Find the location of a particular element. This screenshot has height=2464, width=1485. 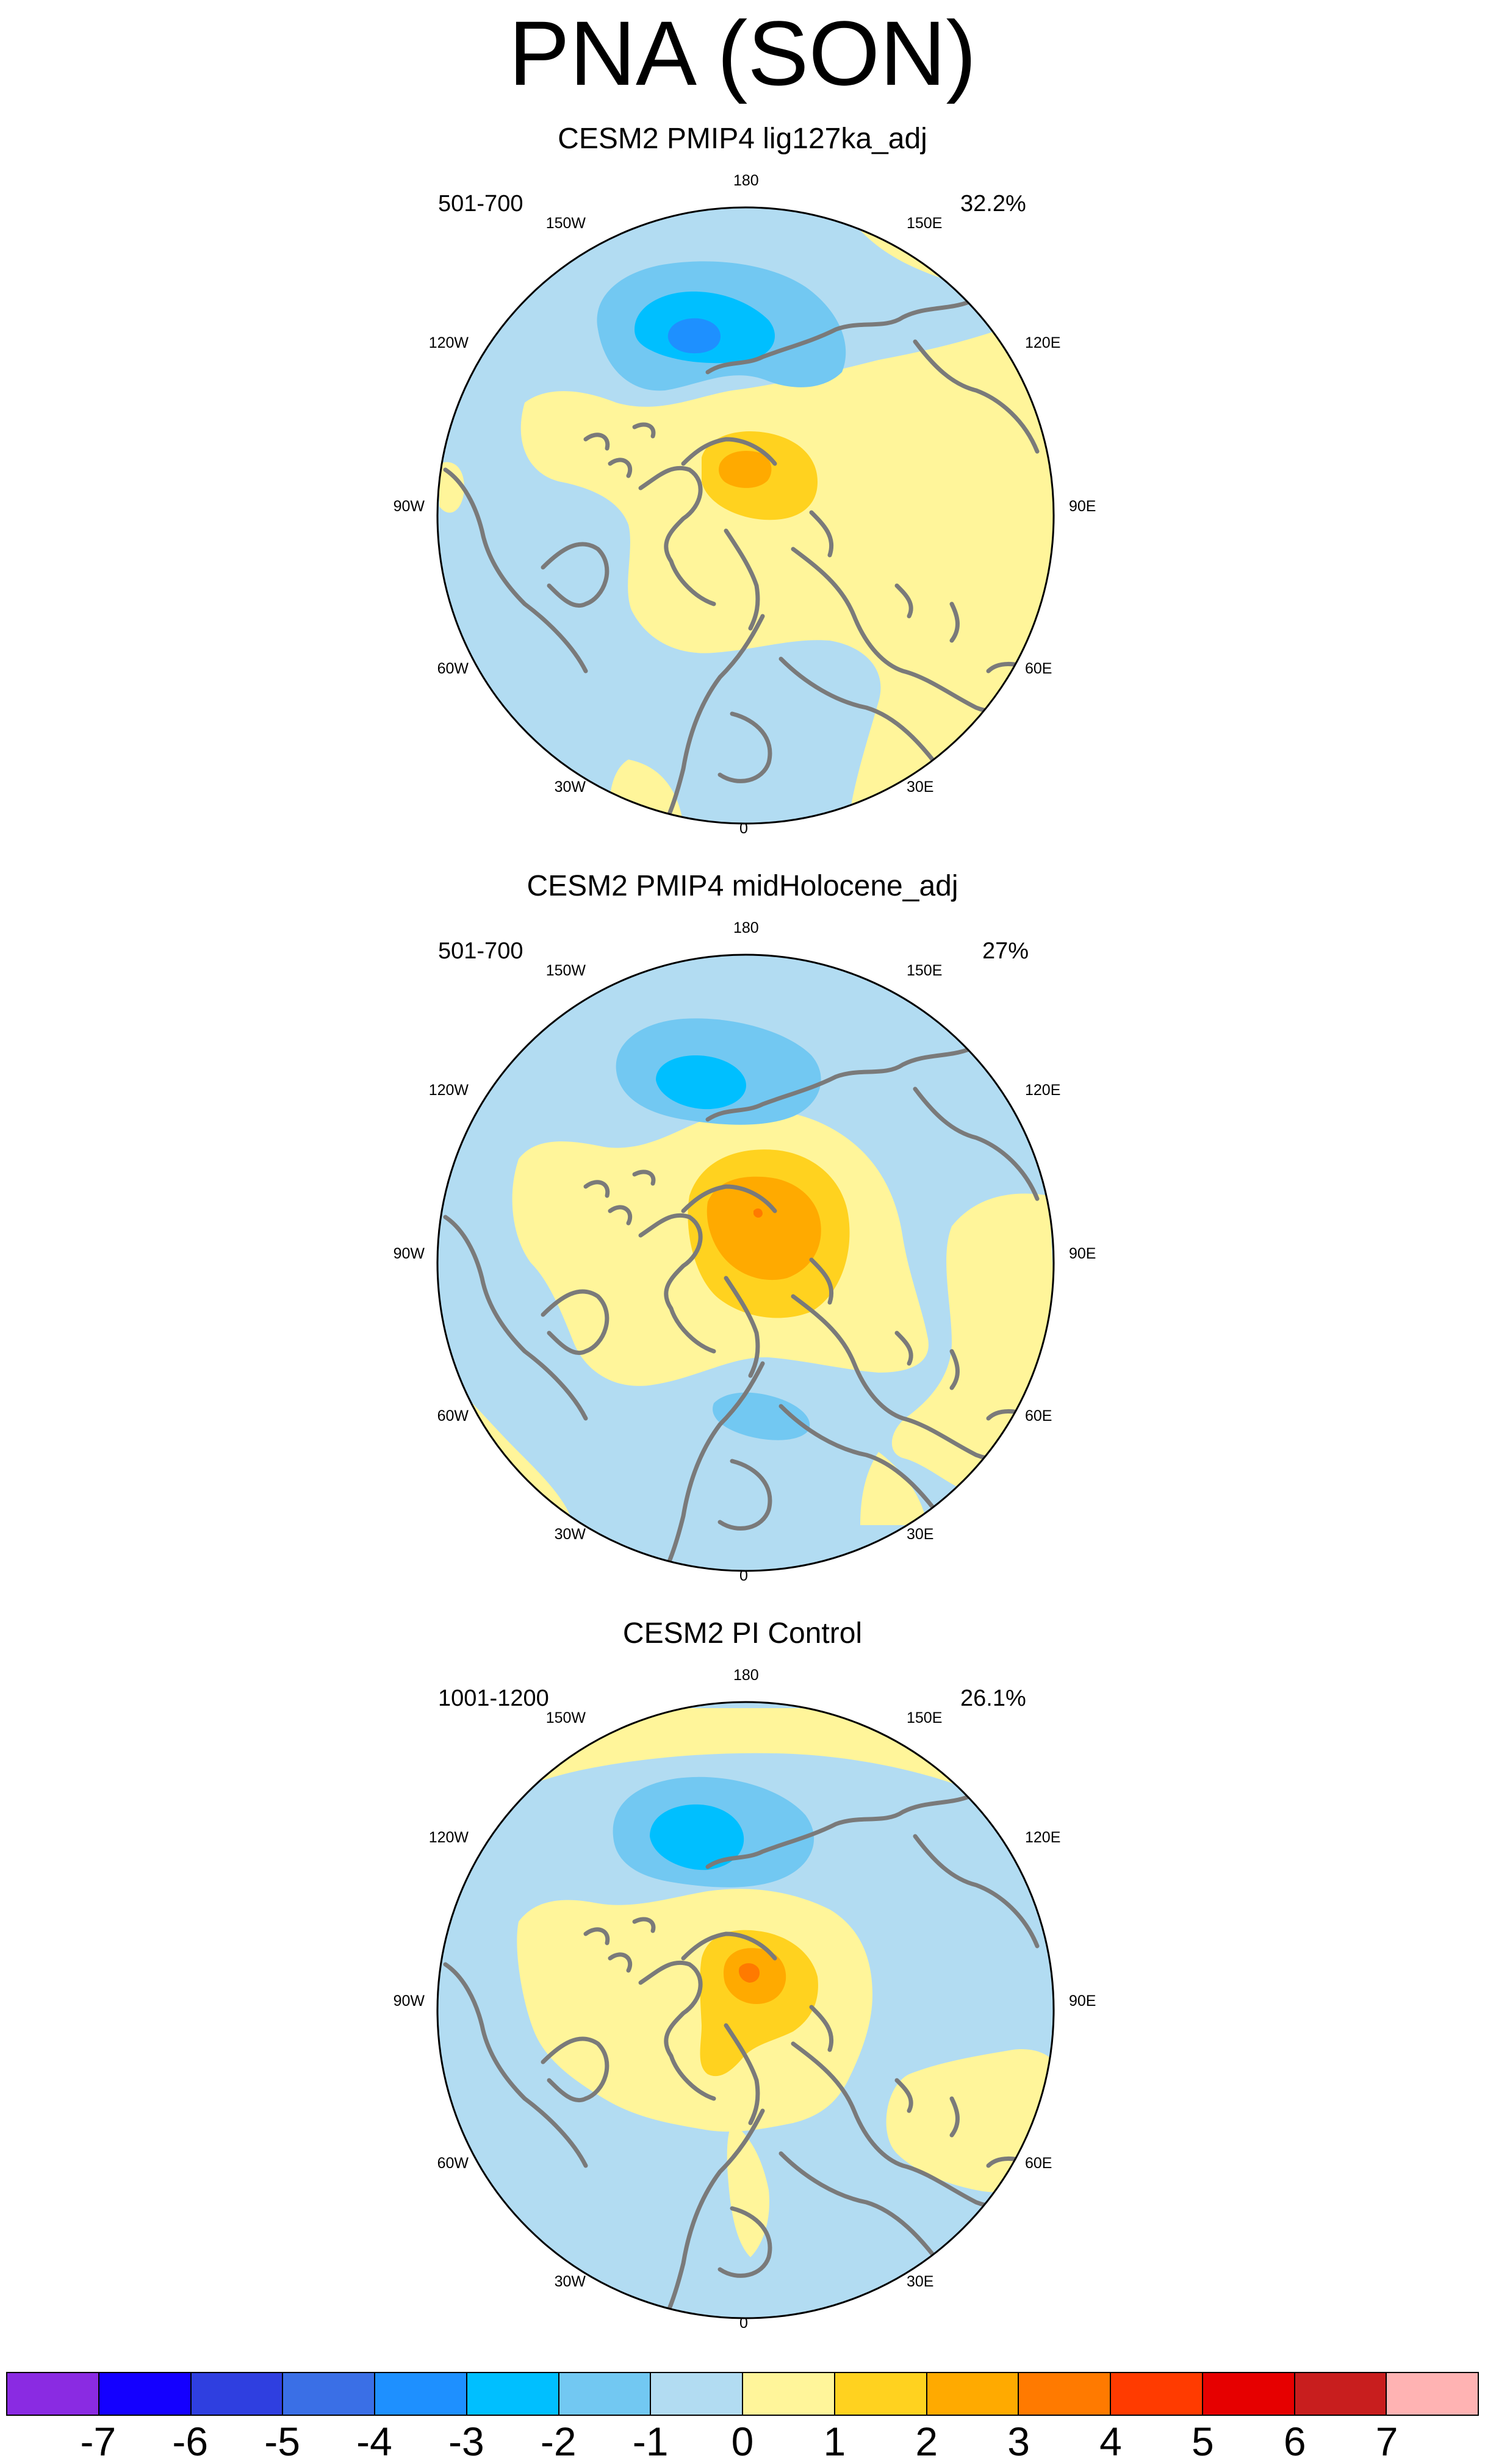

colorbar-tick-label: -6 is located at coordinates (190, 2441).